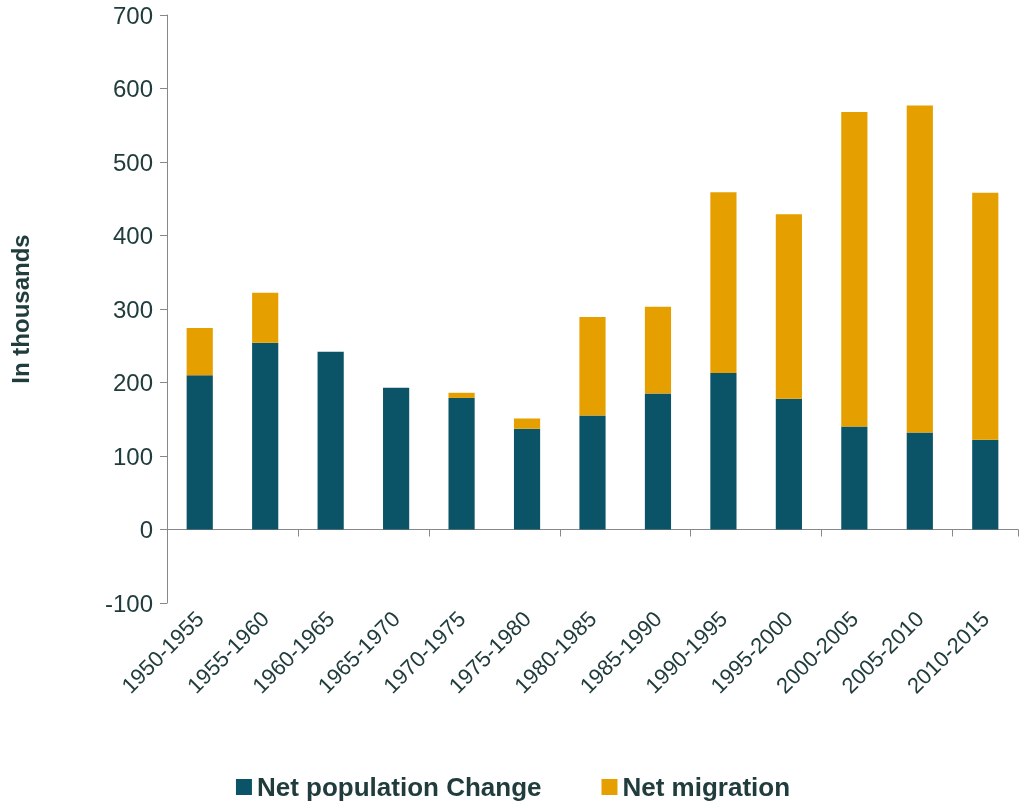 The width and height of the screenshot is (1026, 805). Describe the element at coordinates (132, 235) in the screenshot. I see `y-tick-label: 400` at that location.